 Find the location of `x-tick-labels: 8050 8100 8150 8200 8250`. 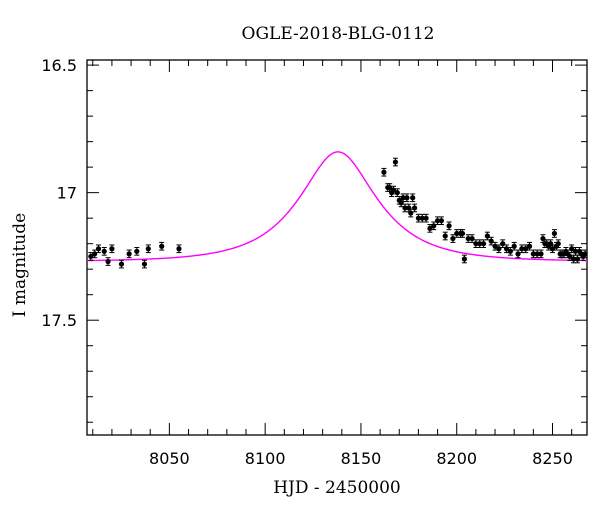

x-tick-labels: 8050 8100 8150 8200 8250 is located at coordinates (361, 458).